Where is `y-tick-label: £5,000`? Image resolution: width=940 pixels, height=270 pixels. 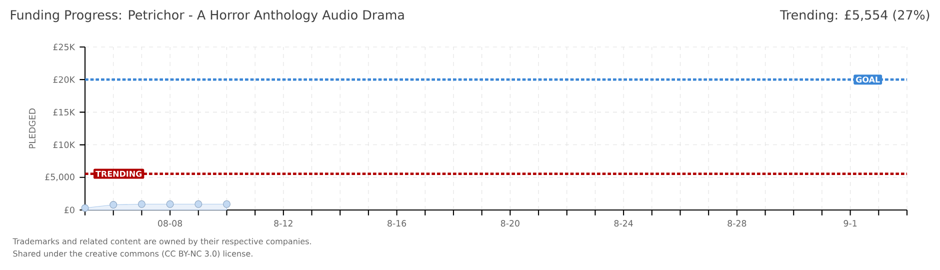
y-tick-label: £5,000 is located at coordinates (59, 178).